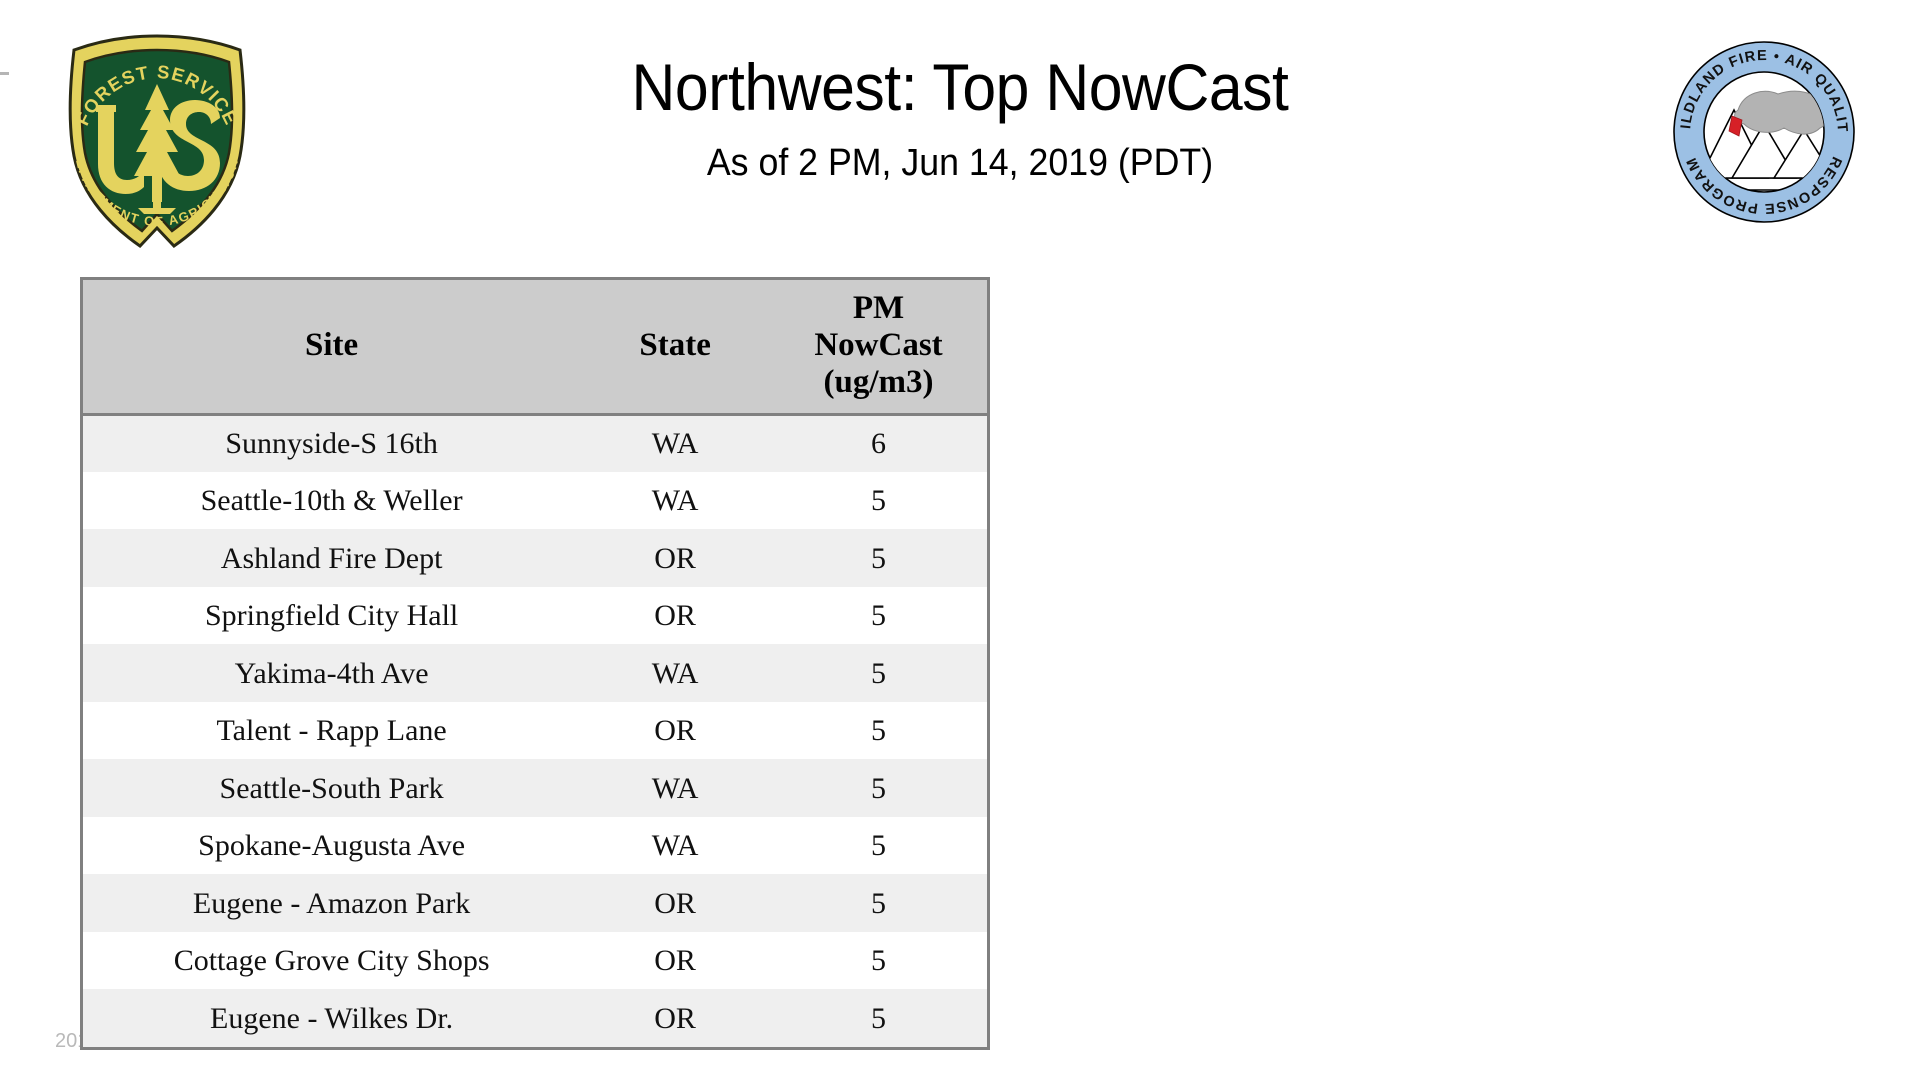 The width and height of the screenshot is (1920, 1080). I want to click on table-row: Talent - Rapp Lane OR 5, so click(535, 730).